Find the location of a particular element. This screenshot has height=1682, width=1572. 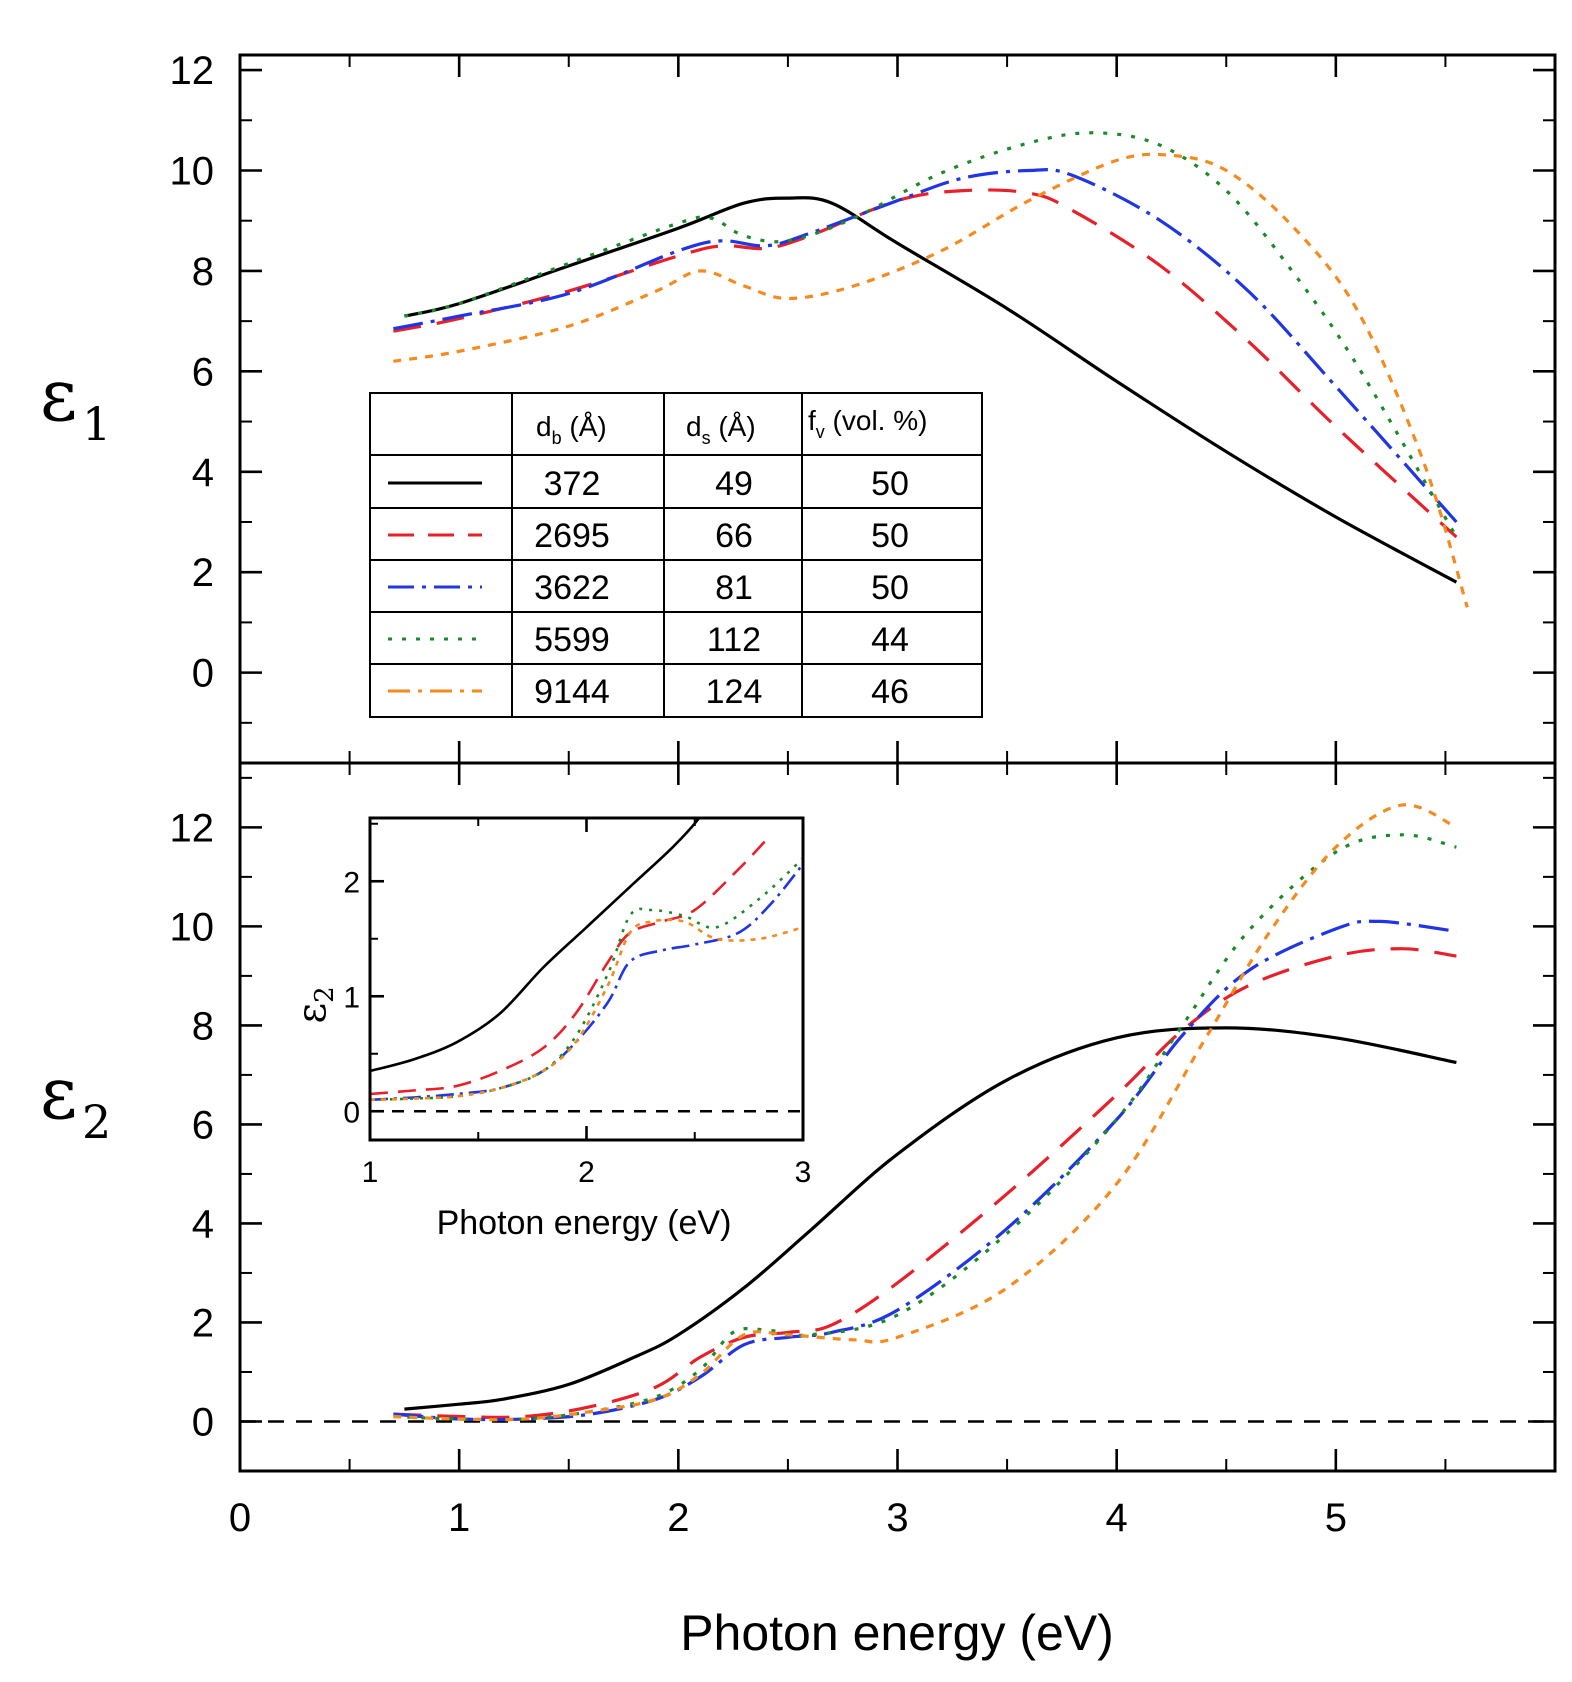

eps2-xtick-label: 2 is located at coordinates (678, 1518).